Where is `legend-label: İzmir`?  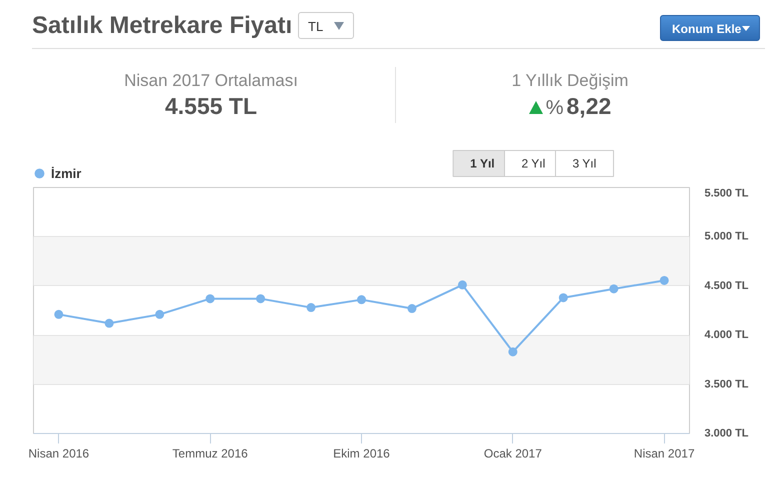 legend-label: İzmir is located at coordinates (66, 173).